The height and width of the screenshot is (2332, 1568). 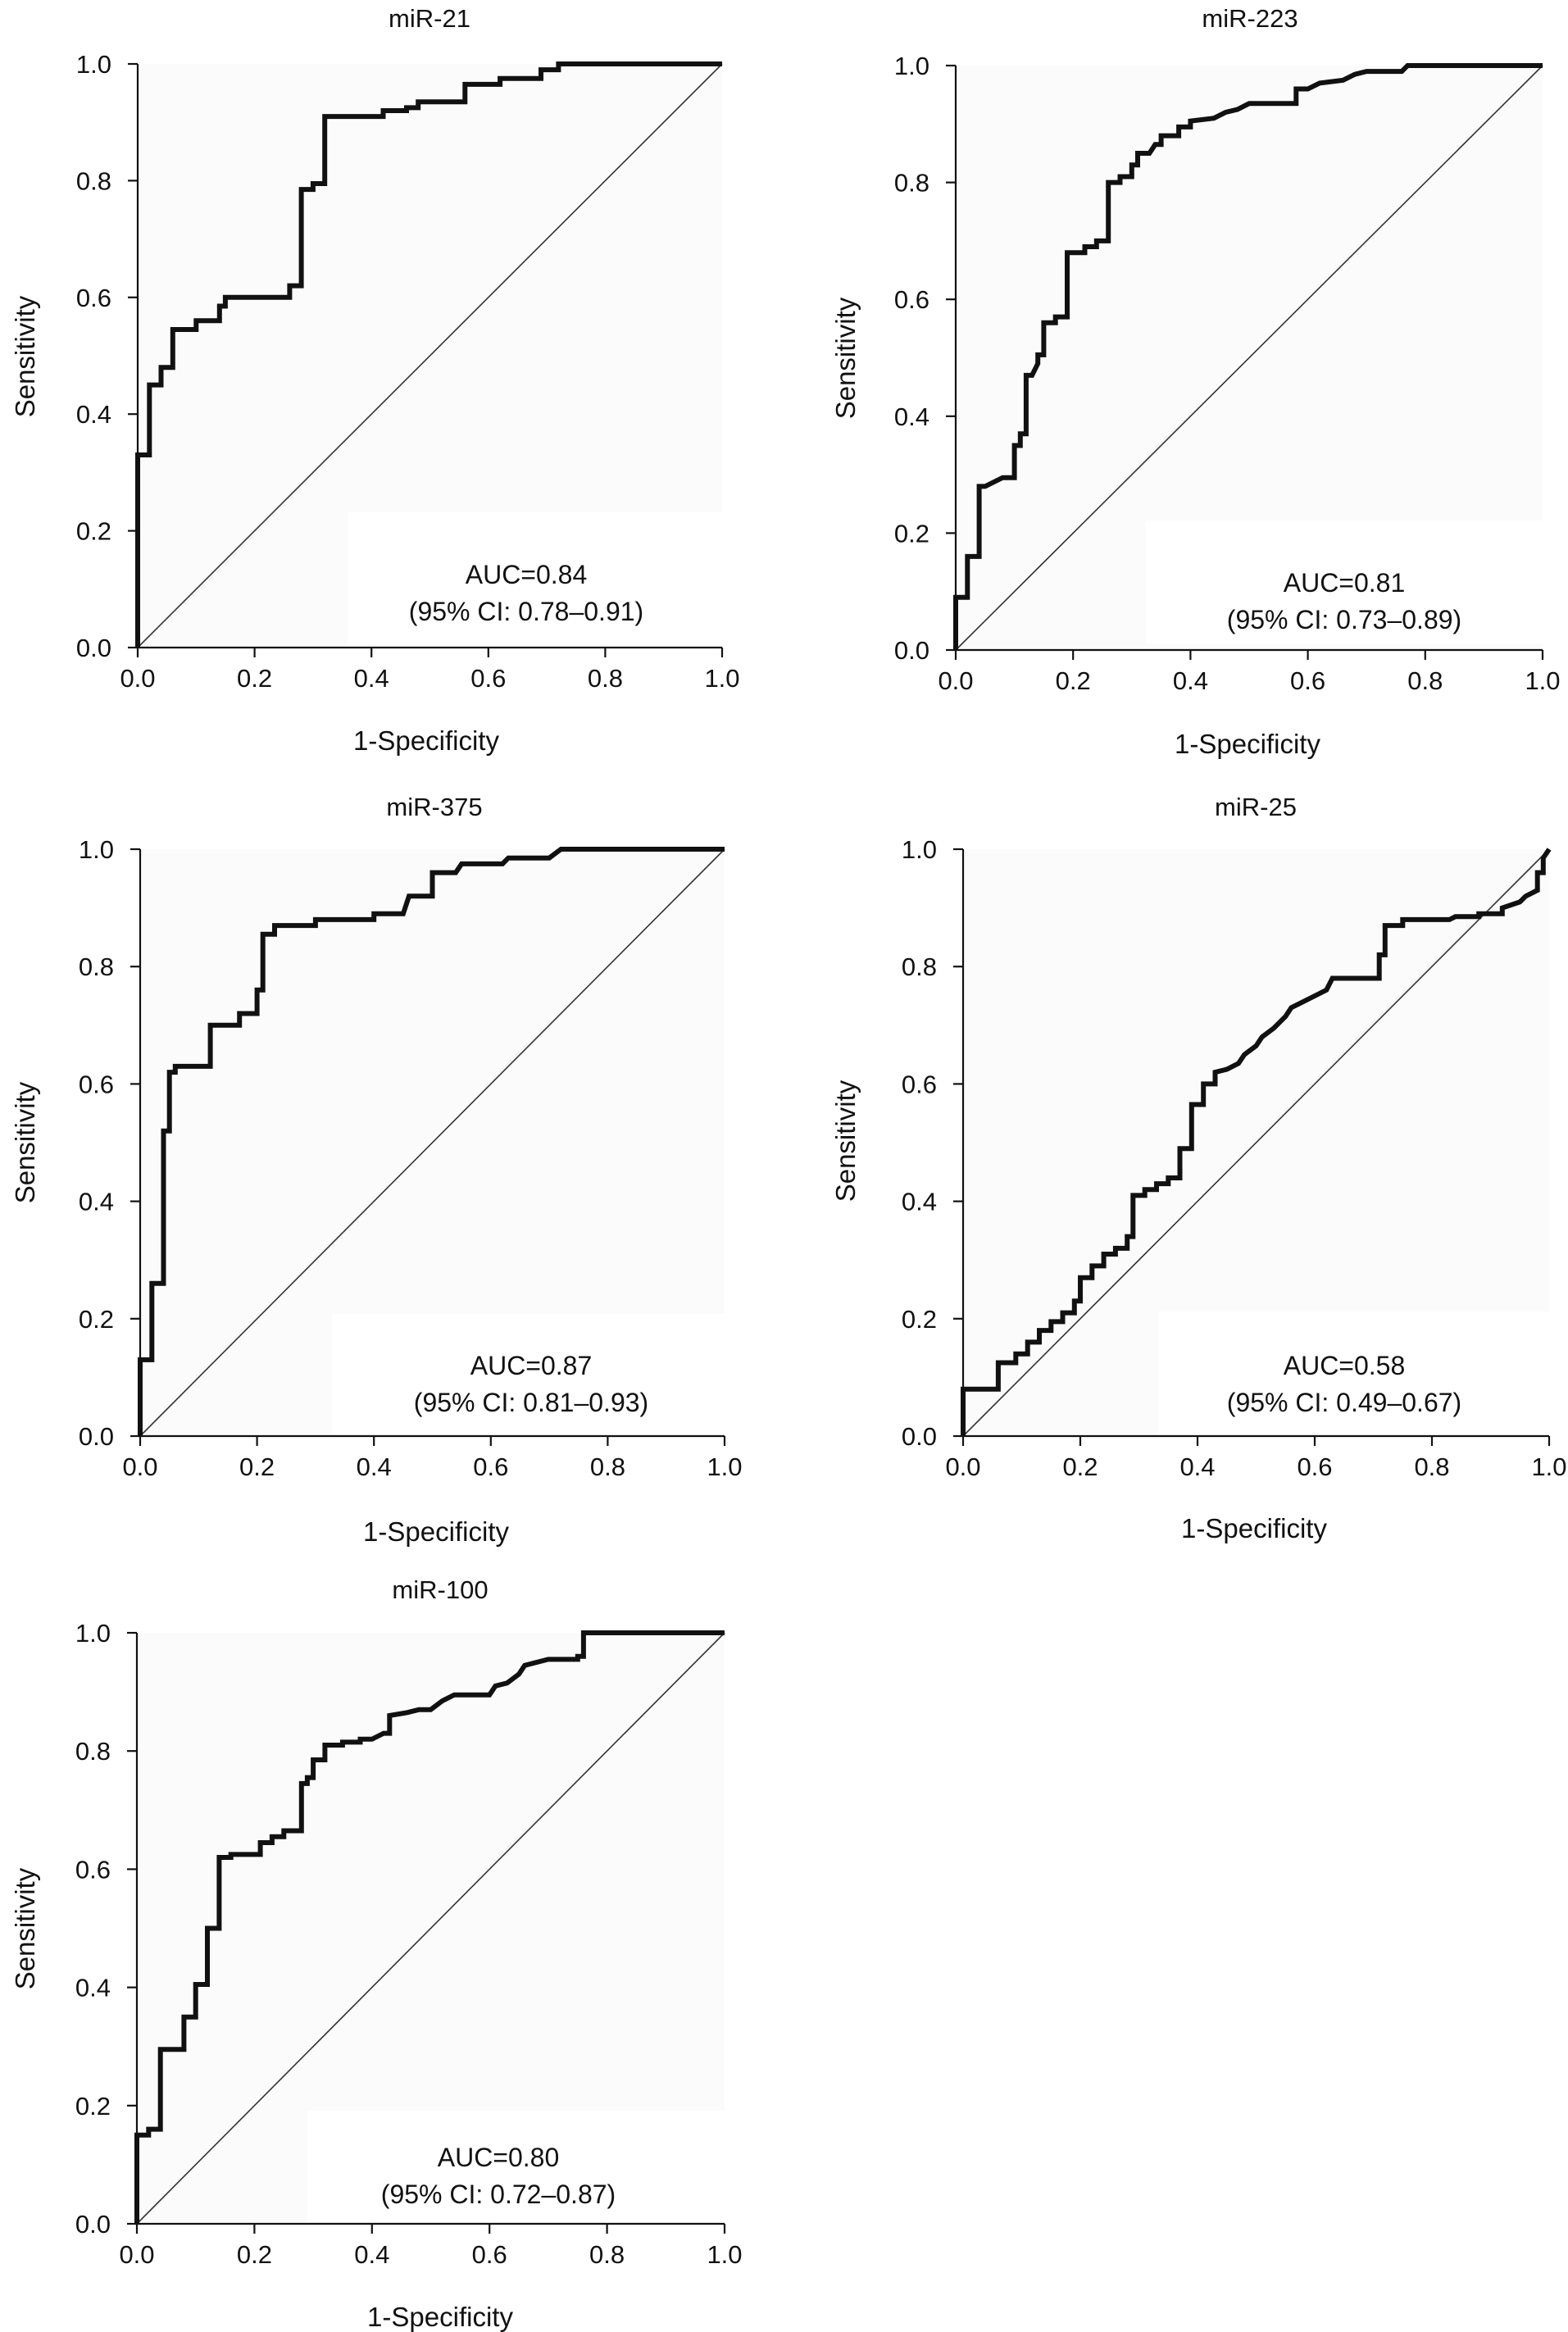 What do you see at coordinates (527, 574) in the screenshot?
I see `auc-label: AUC=0.84` at bounding box center [527, 574].